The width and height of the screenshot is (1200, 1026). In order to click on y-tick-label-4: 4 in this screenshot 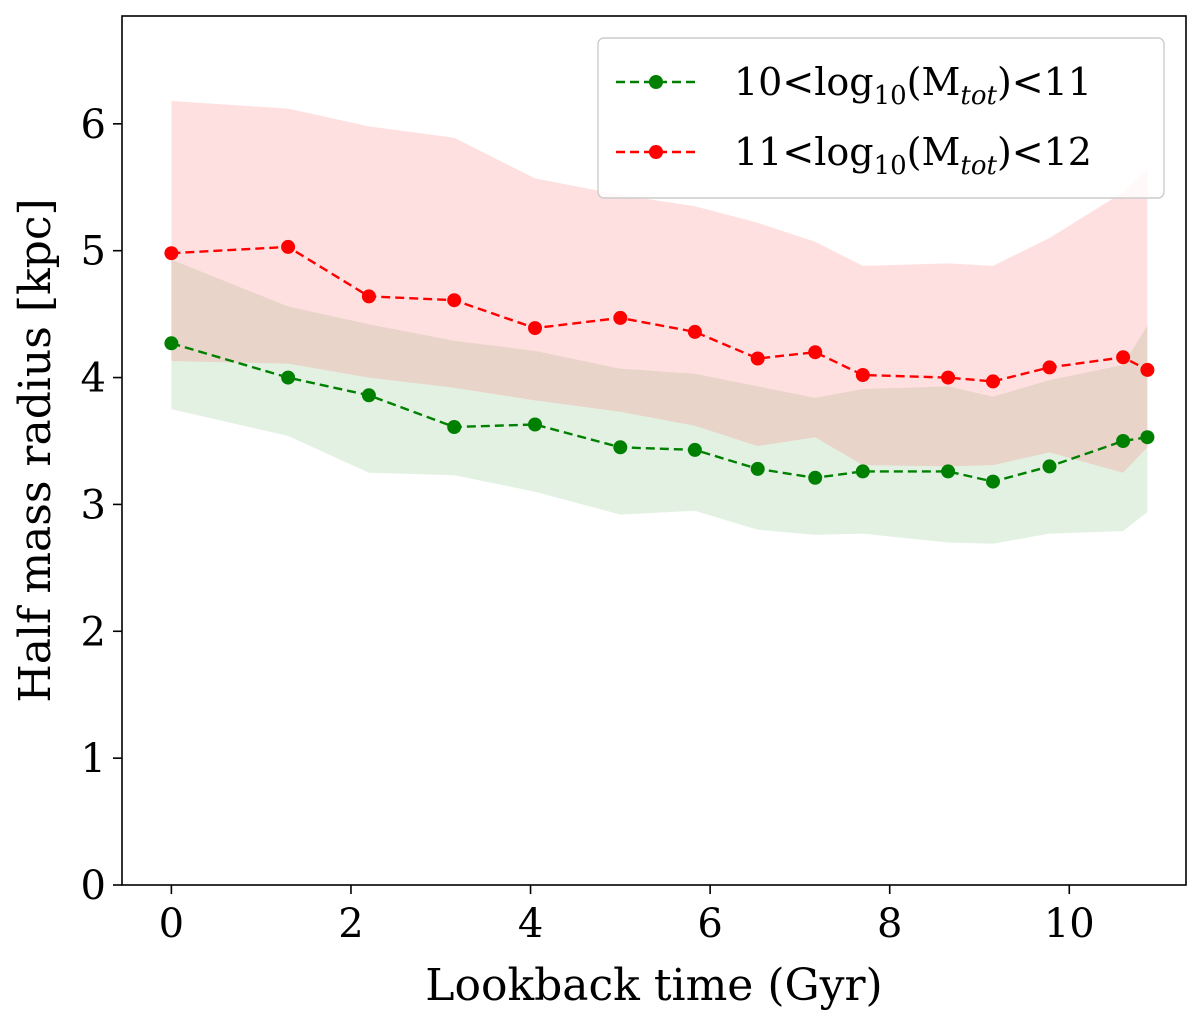, I will do `click(93, 379)`.